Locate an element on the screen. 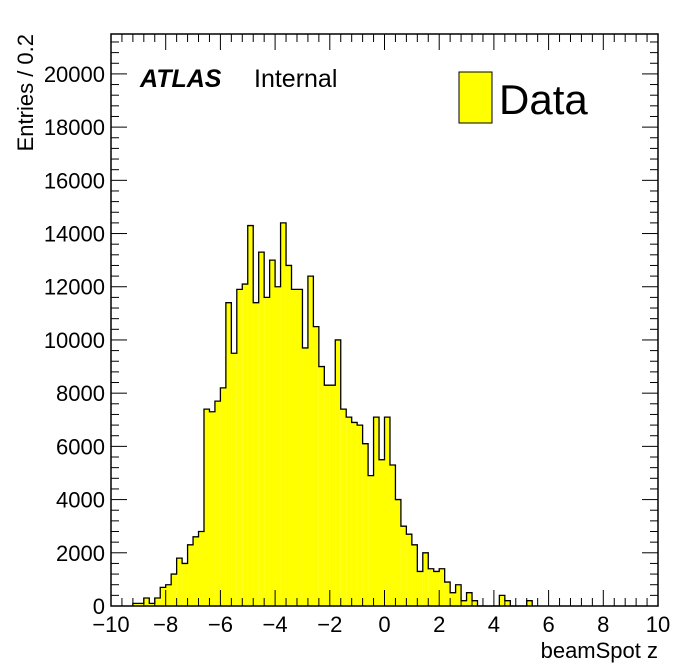 The width and height of the screenshot is (696, 672). y-tick-label: 10000 is located at coordinates (74, 340).